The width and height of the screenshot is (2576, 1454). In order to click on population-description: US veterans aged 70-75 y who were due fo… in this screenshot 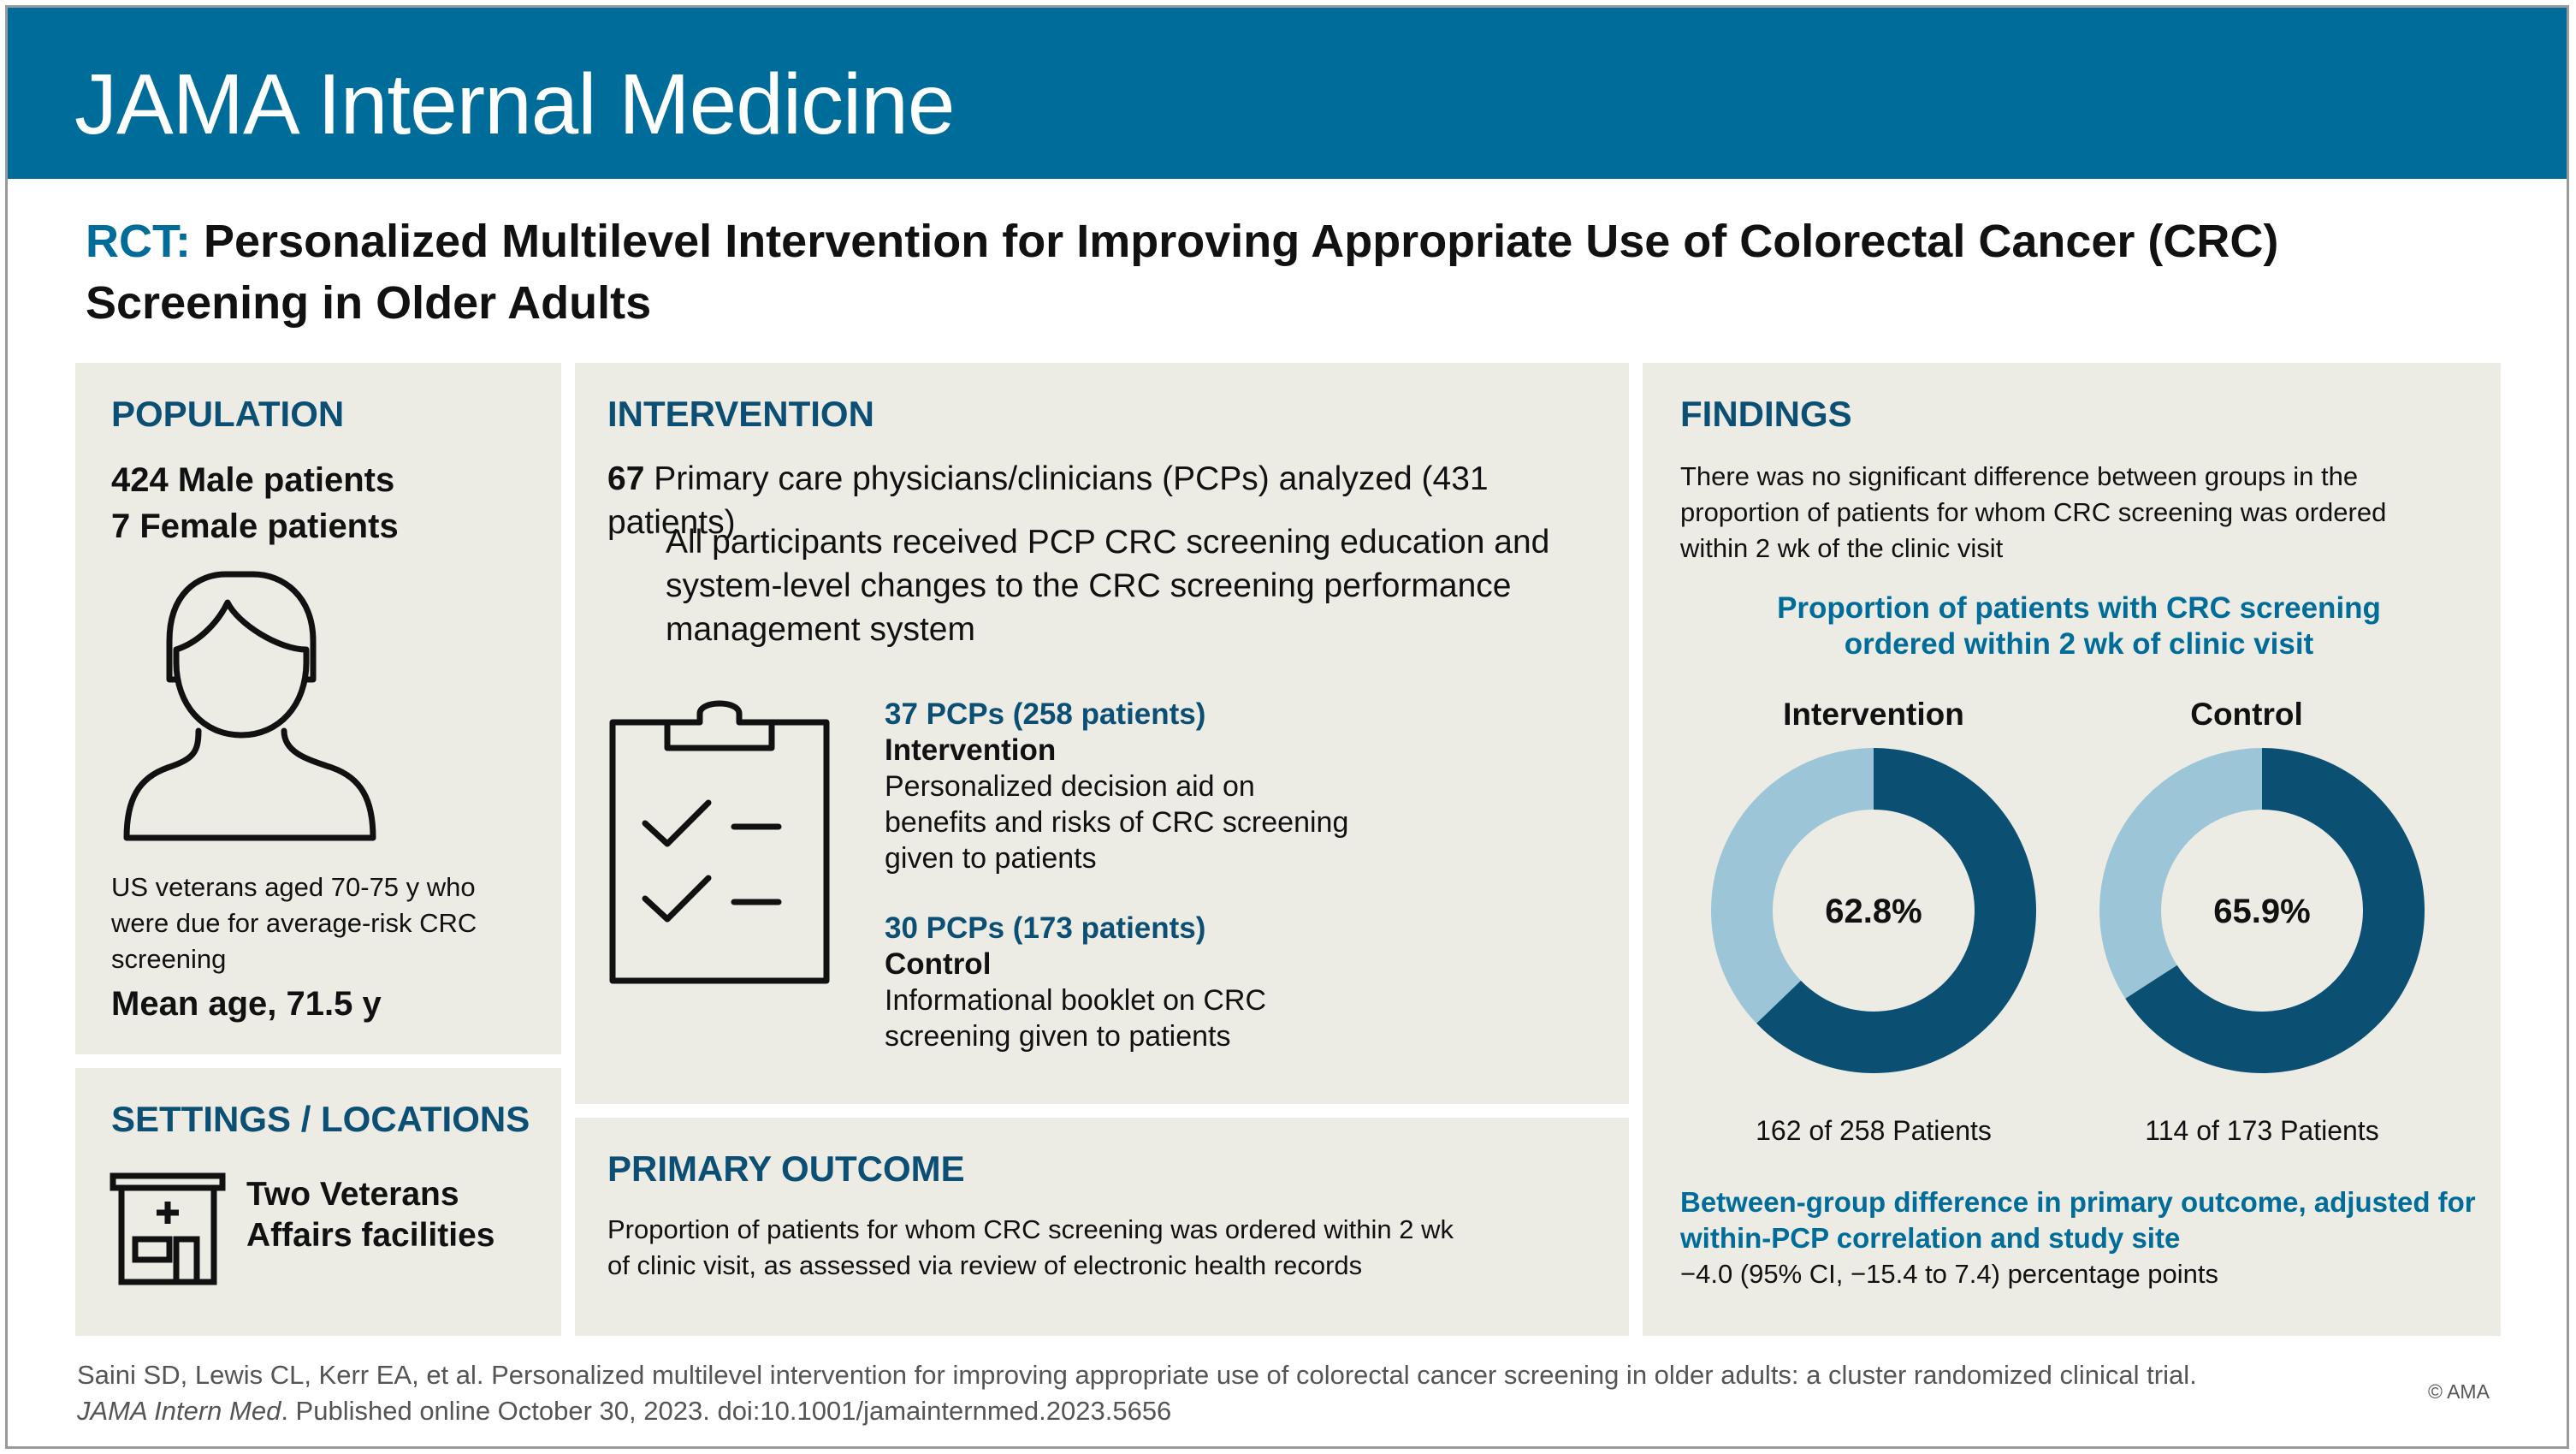, I will do `click(294, 923)`.